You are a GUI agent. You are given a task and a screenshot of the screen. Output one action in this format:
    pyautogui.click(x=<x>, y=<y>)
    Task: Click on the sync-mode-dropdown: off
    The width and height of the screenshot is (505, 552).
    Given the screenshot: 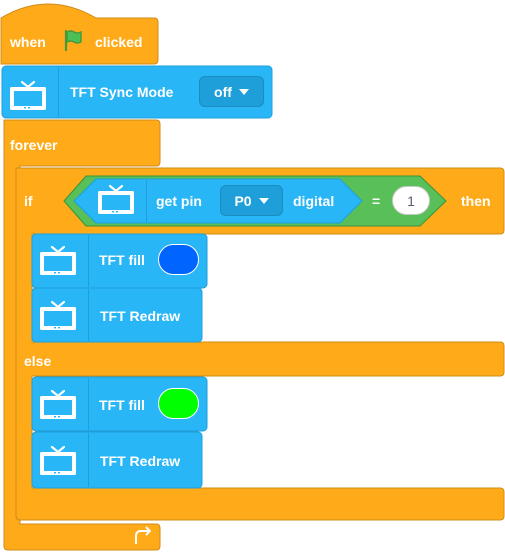 What is the action you would take?
    pyautogui.click(x=231, y=91)
    